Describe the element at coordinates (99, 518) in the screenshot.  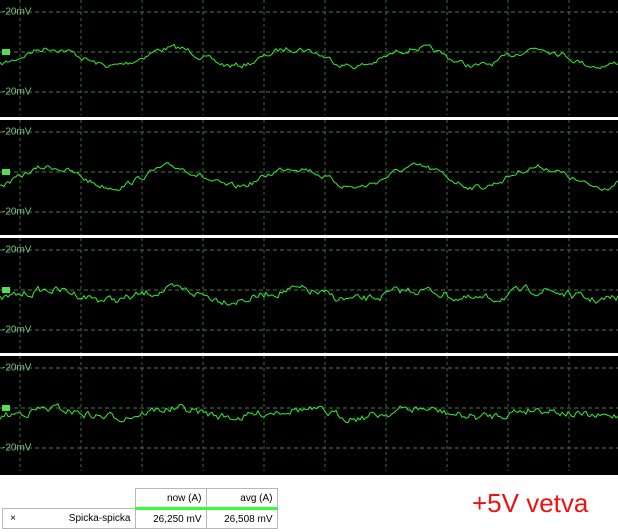
I see `cell: Spicka-spicka` at that location.